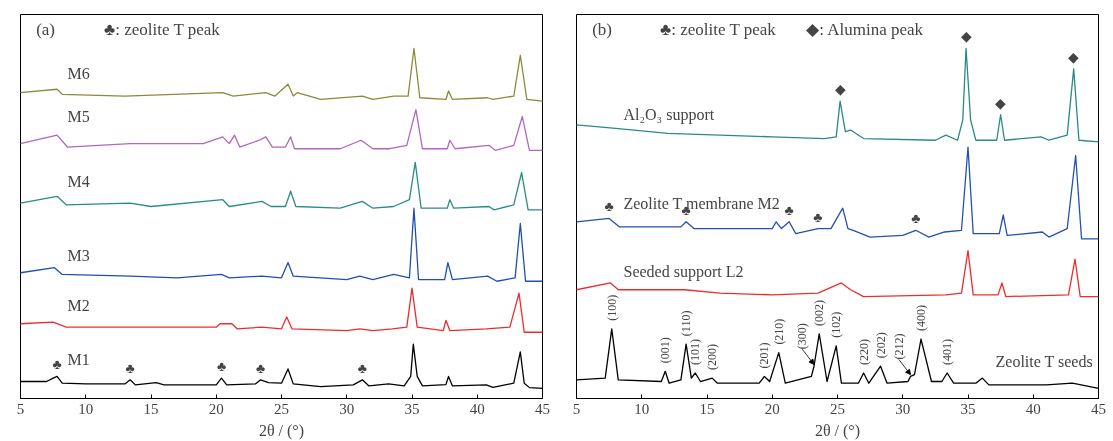 The width and height of the screenshot is (1113, 441). I want to click on annotation: (201), so click(764, 355).